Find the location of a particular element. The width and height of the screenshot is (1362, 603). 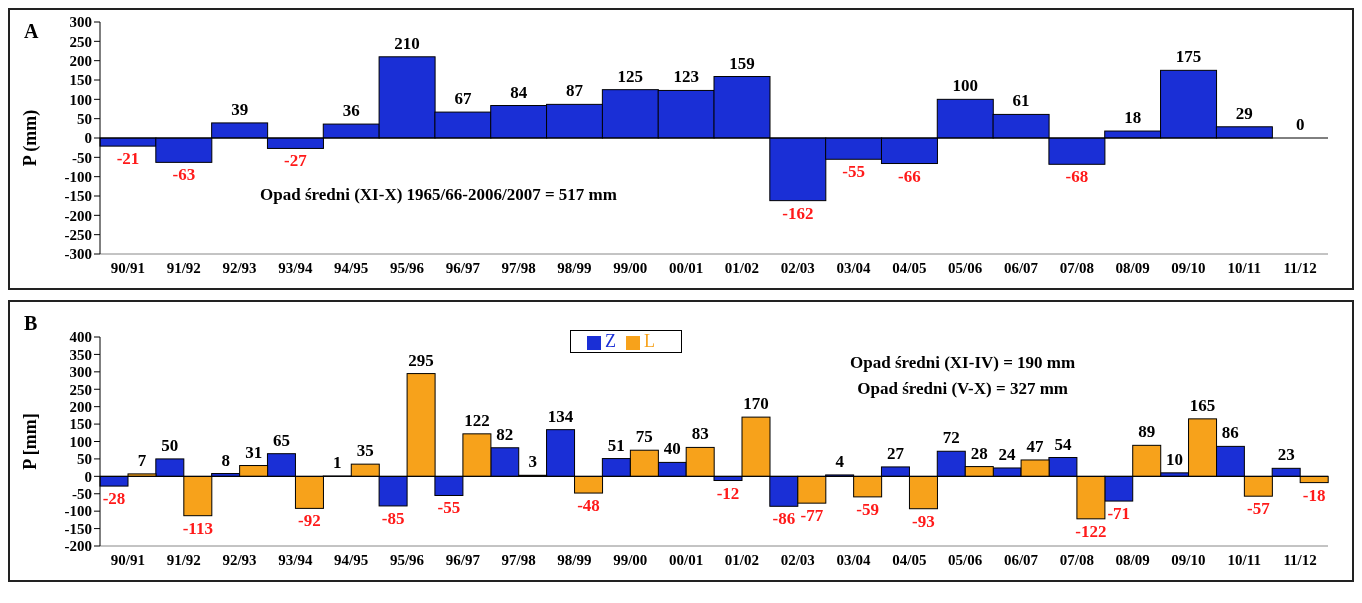

data-label: -12 is located at coordinates (728, 493).